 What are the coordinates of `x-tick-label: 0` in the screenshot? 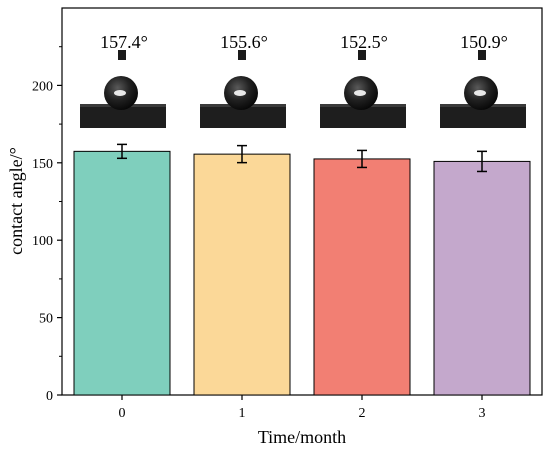 It's located at (122, 413).